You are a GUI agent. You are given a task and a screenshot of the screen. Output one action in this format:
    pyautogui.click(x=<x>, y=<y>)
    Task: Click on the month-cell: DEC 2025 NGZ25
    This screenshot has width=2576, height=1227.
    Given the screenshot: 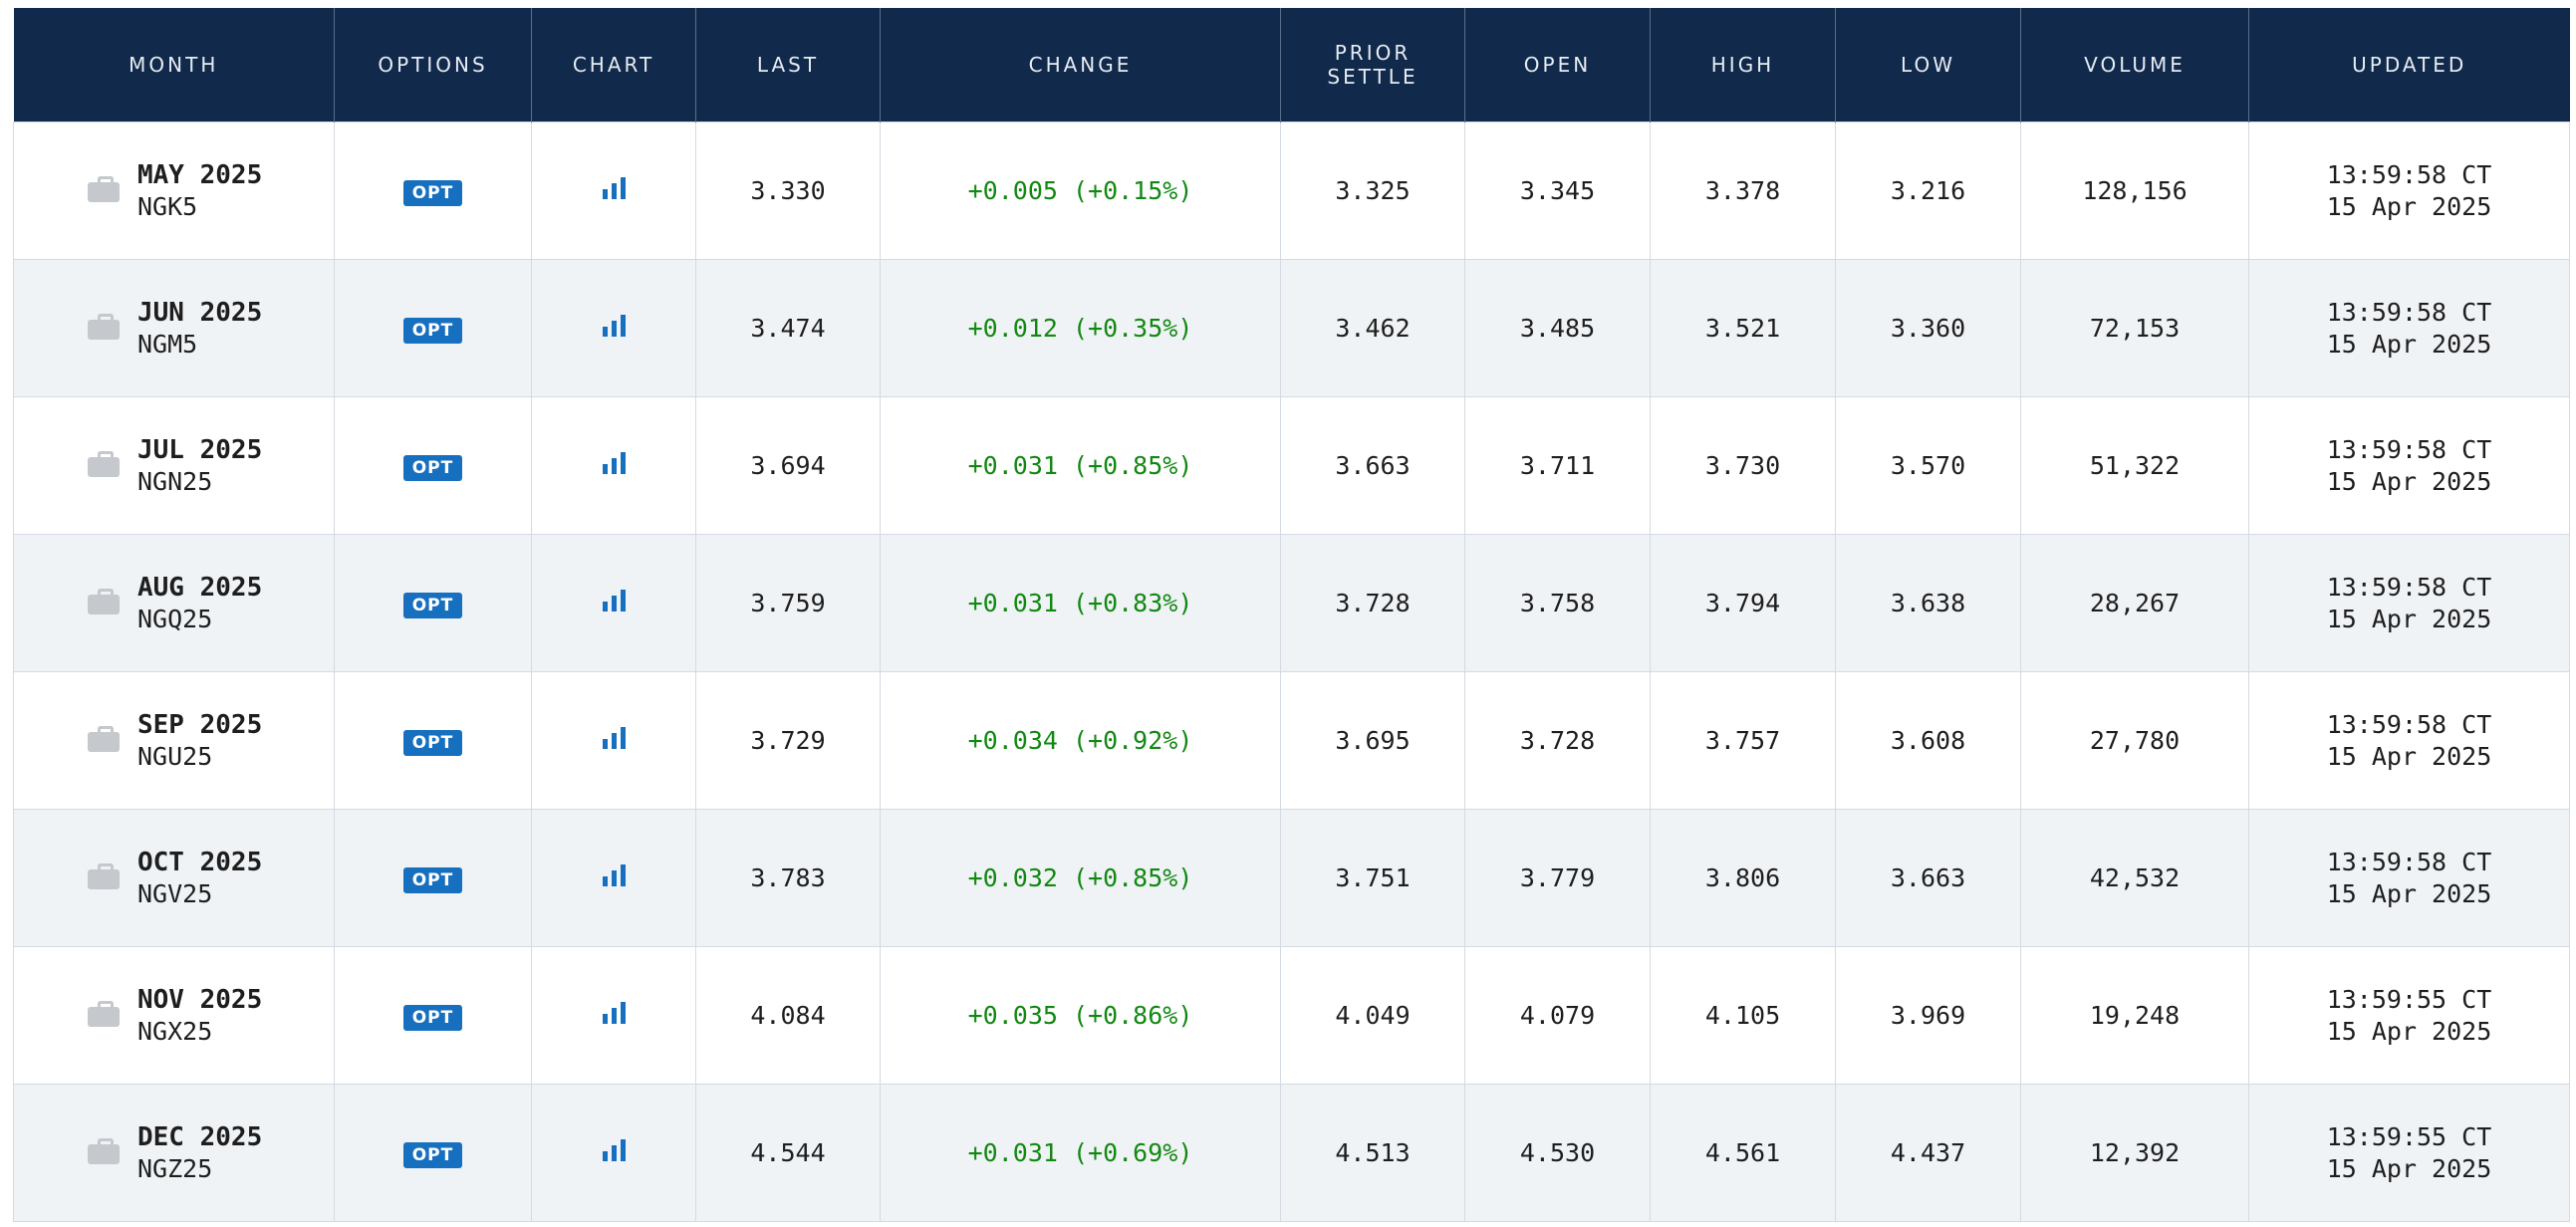 What is the action you would take?
    pyautogui.click(x=174, y=1153)
    